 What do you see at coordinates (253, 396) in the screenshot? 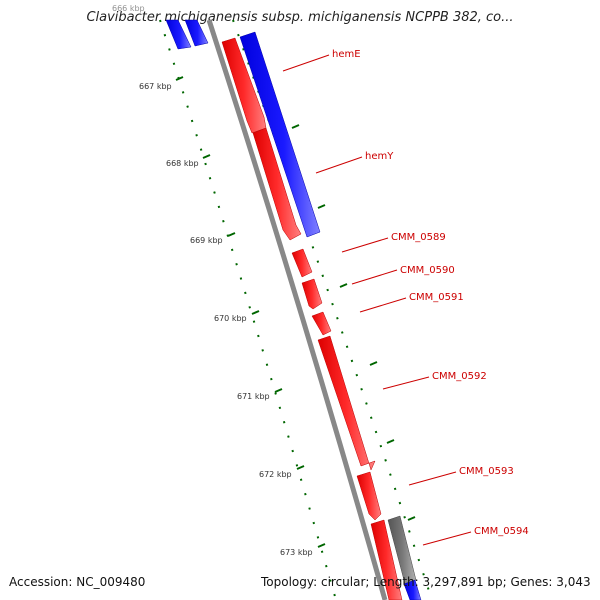
I see `kbp-label: 671 kbp` at bounding box center [253, 396].